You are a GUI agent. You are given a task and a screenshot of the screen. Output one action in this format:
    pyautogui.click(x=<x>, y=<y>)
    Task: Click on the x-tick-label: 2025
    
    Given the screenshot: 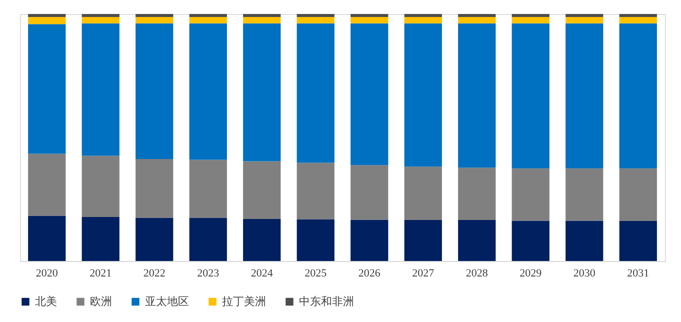 What is the action you would take?
    pyautogui.click(x=316, y=274)
    